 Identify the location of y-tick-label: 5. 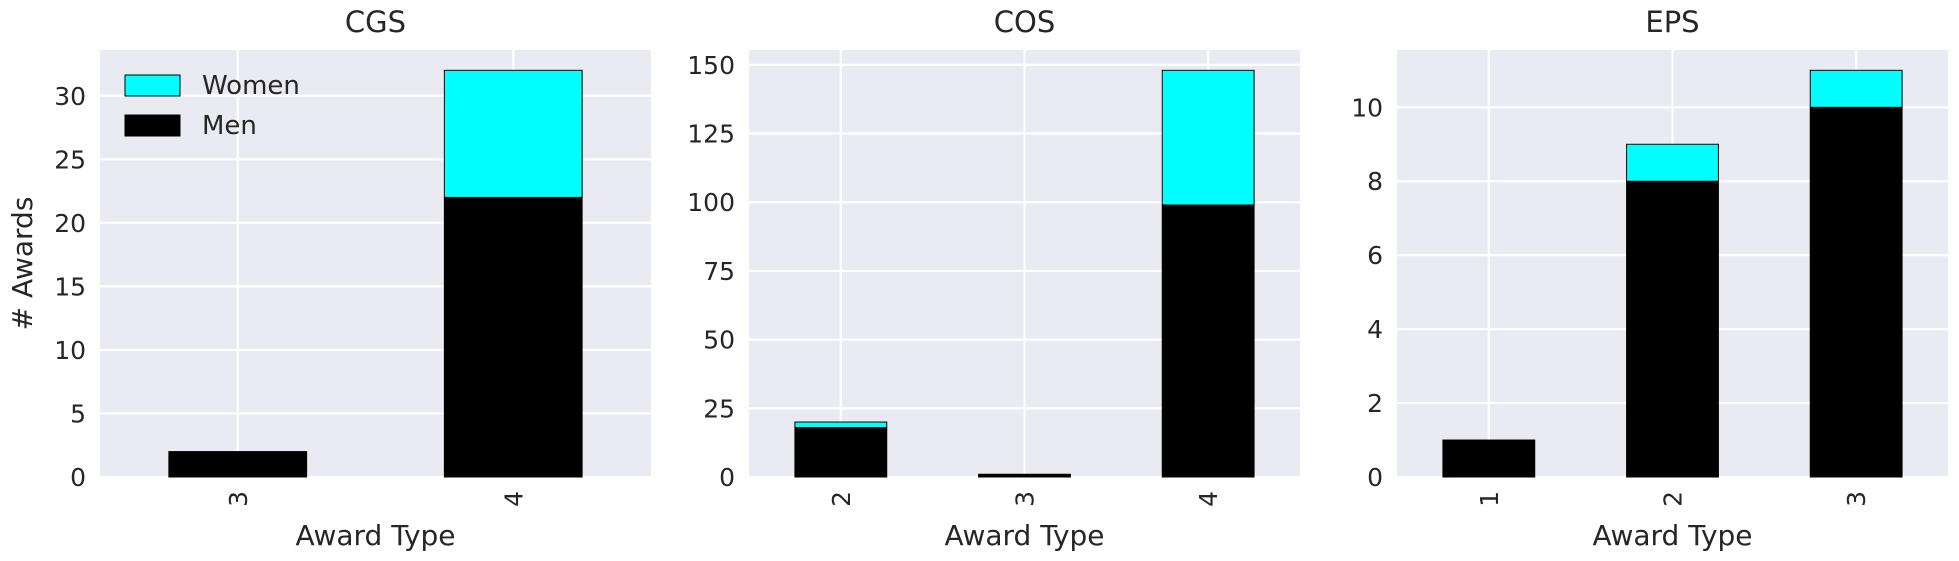
(78, 413).